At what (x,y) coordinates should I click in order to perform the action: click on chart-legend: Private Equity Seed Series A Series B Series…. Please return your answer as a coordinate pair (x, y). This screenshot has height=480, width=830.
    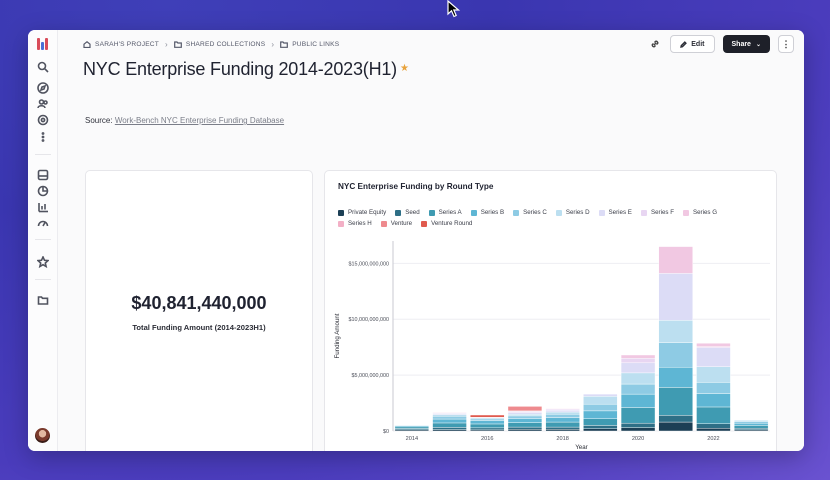
    Looking at the image, I should click on (548, 218).